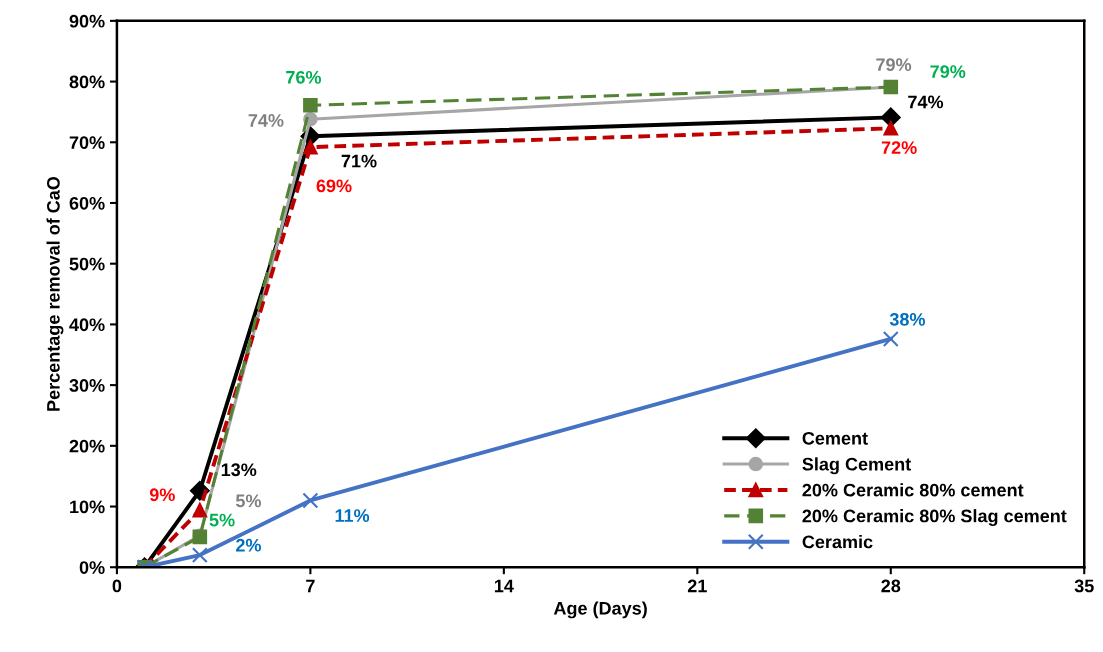 The width and height of the screenshot is (1103, 652). What do you see at coordinates (837, 542) in the screenshot?
I see `legend-label: Ceramic` at bounding box center [837, 542].